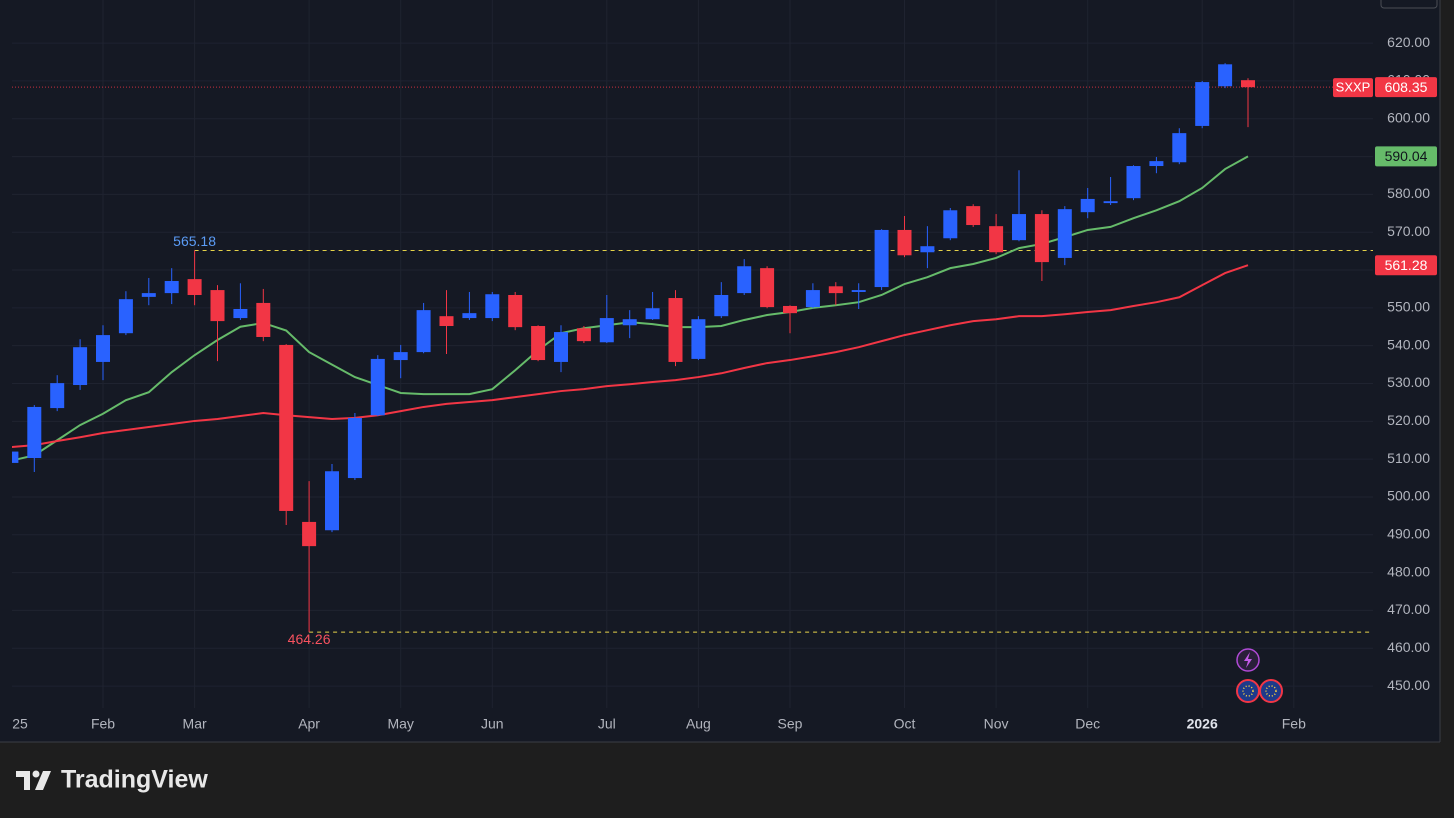 Image resolution: width=1454 pixels, height=818 pixels. What do you see at coordinates (1202, 724) in the screenshot?
I see `x-tick-label: 2026` at bounding box center [1202, 724].